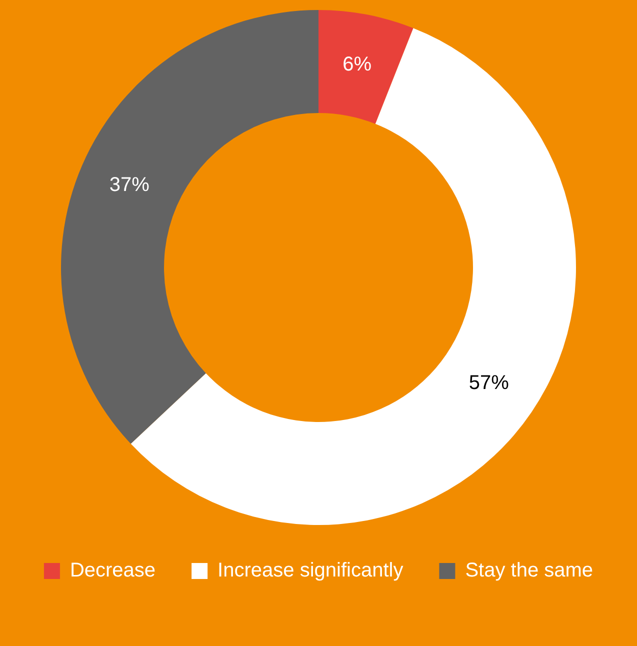  I want to click on legend-label: Decrease, so click(113, 571).